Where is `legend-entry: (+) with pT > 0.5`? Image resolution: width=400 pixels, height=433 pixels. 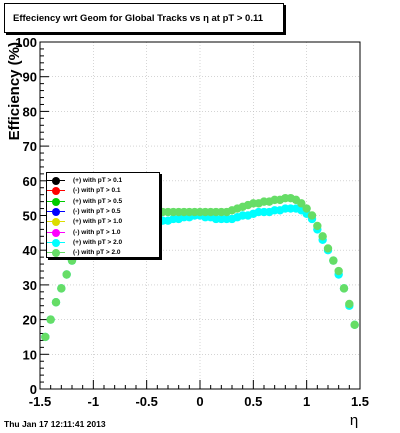
legend-entry: (+) with pT > 0.5 is located at coordinates (103, 202).